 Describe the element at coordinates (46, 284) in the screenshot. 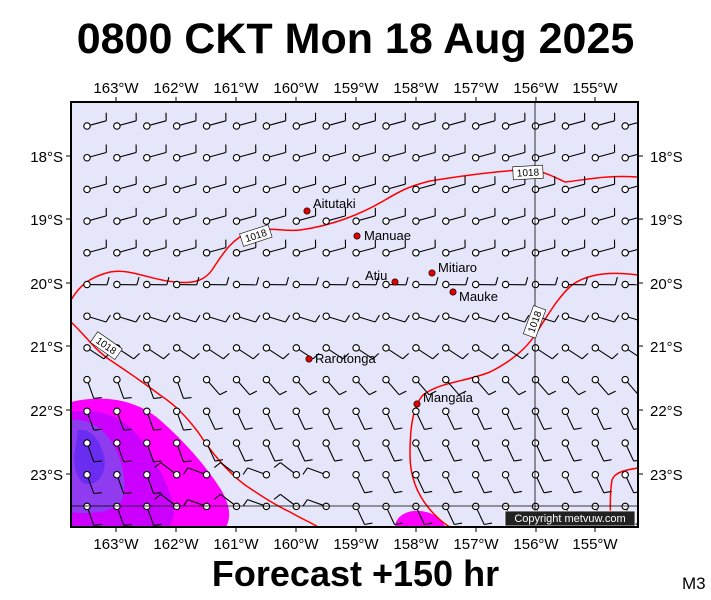

I see `lat-label: 20°S` at that location.